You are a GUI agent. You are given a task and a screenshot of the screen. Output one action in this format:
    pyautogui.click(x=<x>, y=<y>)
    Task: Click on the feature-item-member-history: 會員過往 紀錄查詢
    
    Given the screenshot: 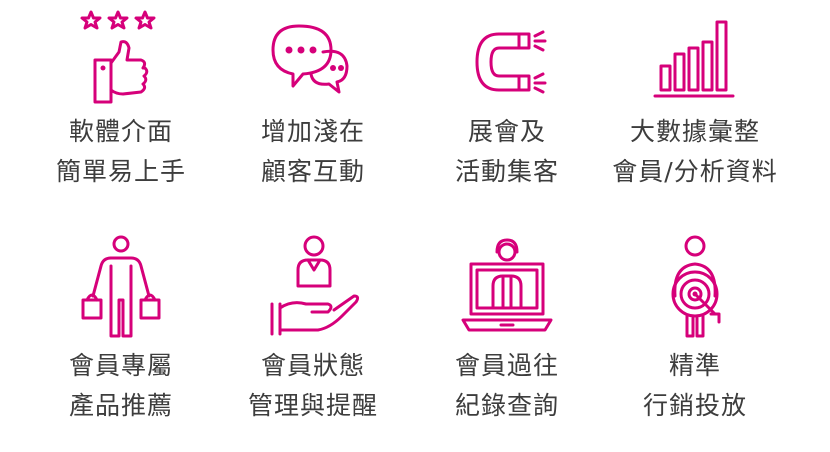 What is the action you would take?
    pyautogui.click(x=507, y=328)
    